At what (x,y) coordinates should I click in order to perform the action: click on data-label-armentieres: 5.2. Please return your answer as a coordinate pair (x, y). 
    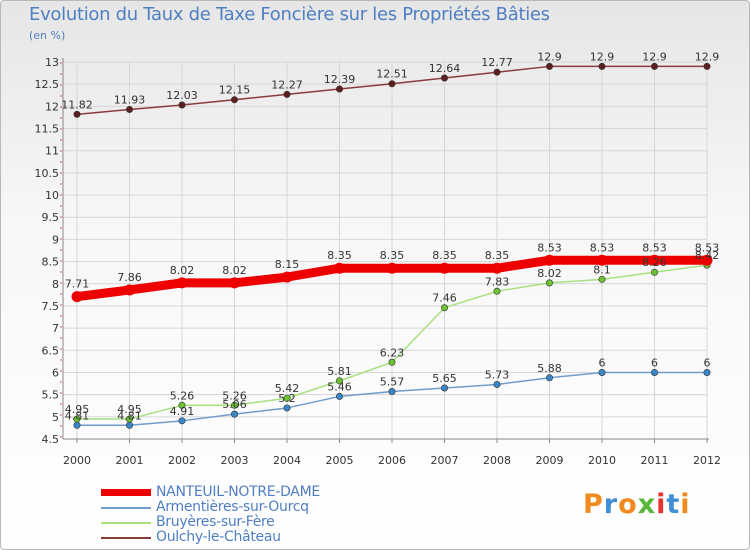
    Looking at the image, I should click on (287, 398).